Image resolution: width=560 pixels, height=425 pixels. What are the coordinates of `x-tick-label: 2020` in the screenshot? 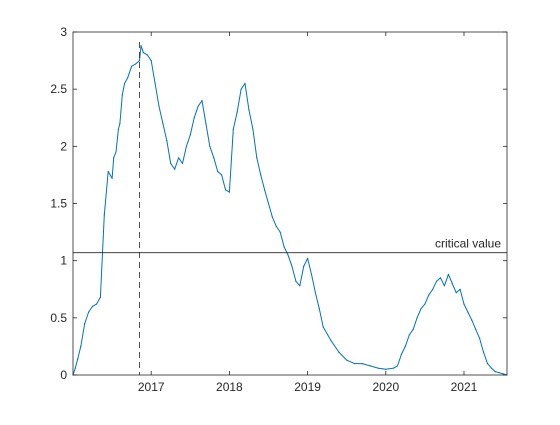 It's located at (385, 387).